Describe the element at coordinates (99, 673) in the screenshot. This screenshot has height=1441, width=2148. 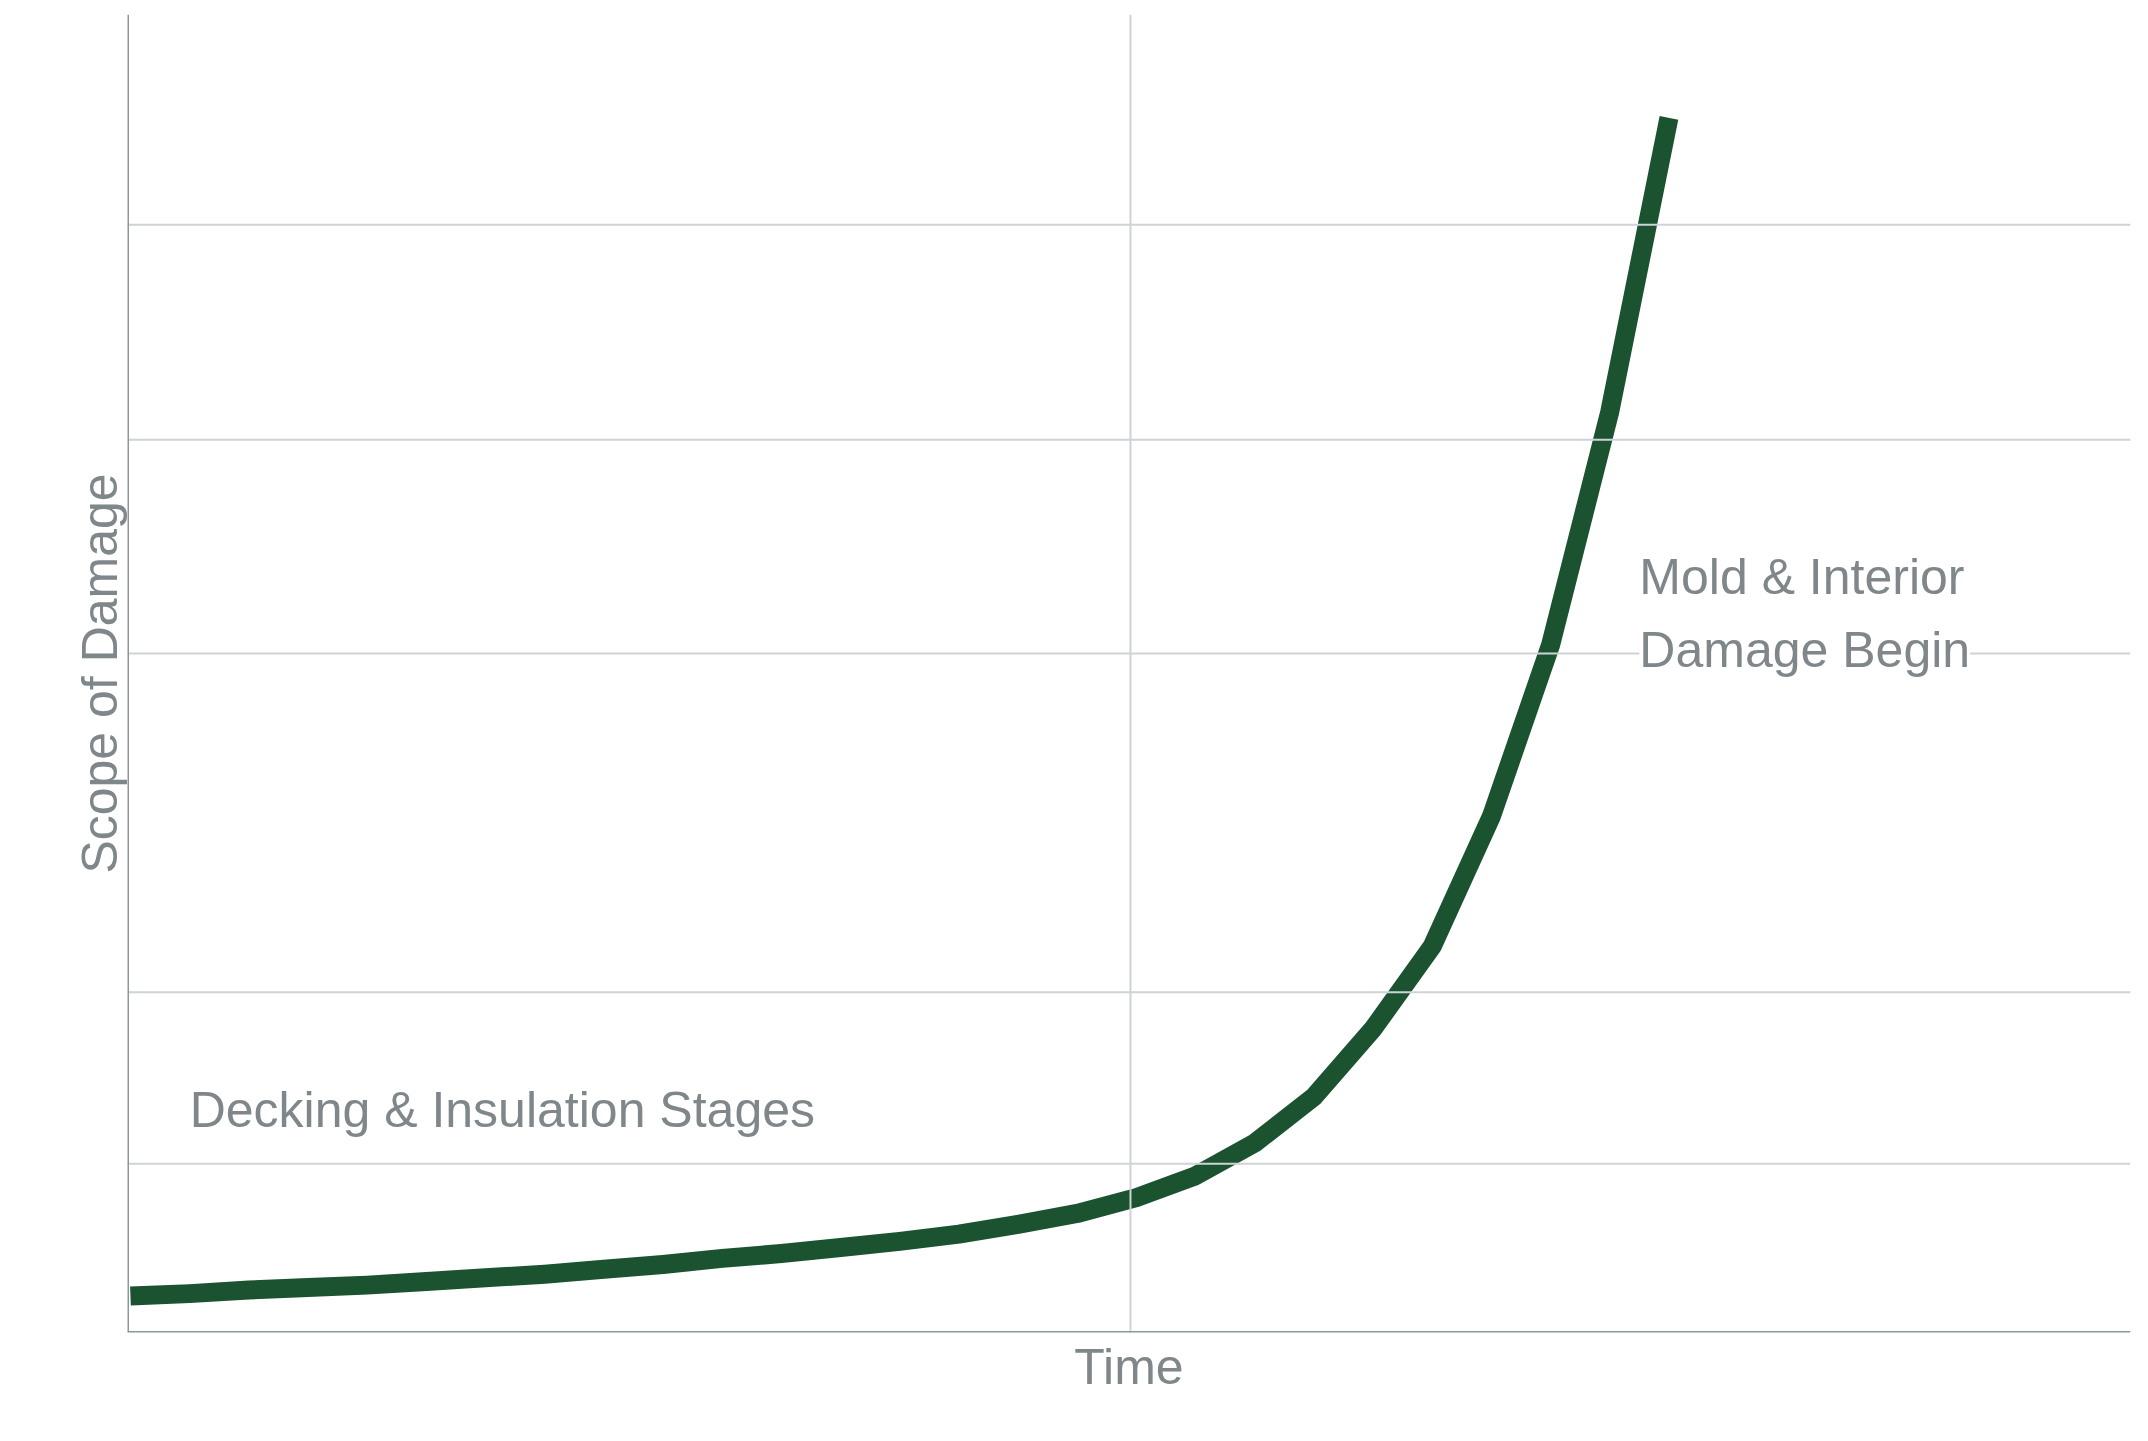
I see `y-axis-title: Scope of Damage` at that location.